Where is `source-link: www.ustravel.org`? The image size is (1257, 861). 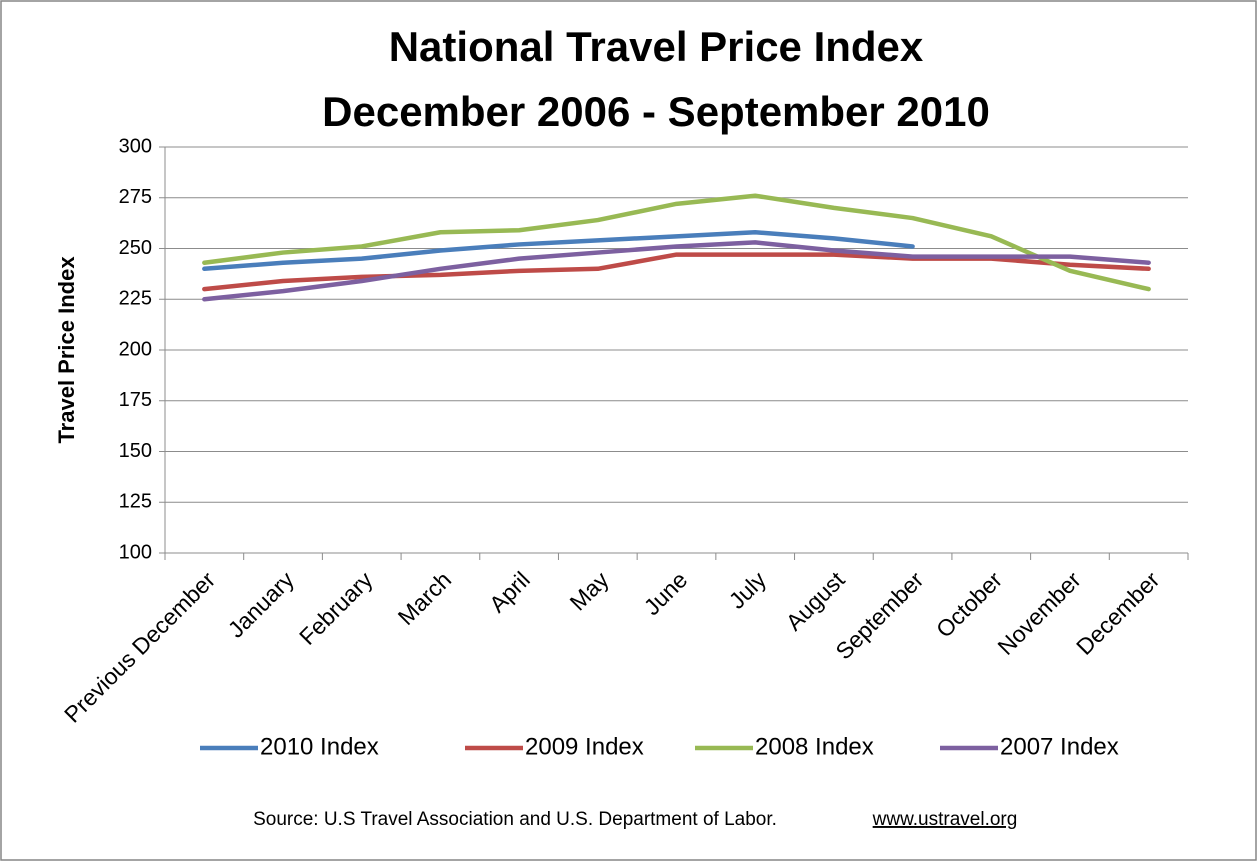
source-link: www.ustravel.org is located at coordinates (945, 819).